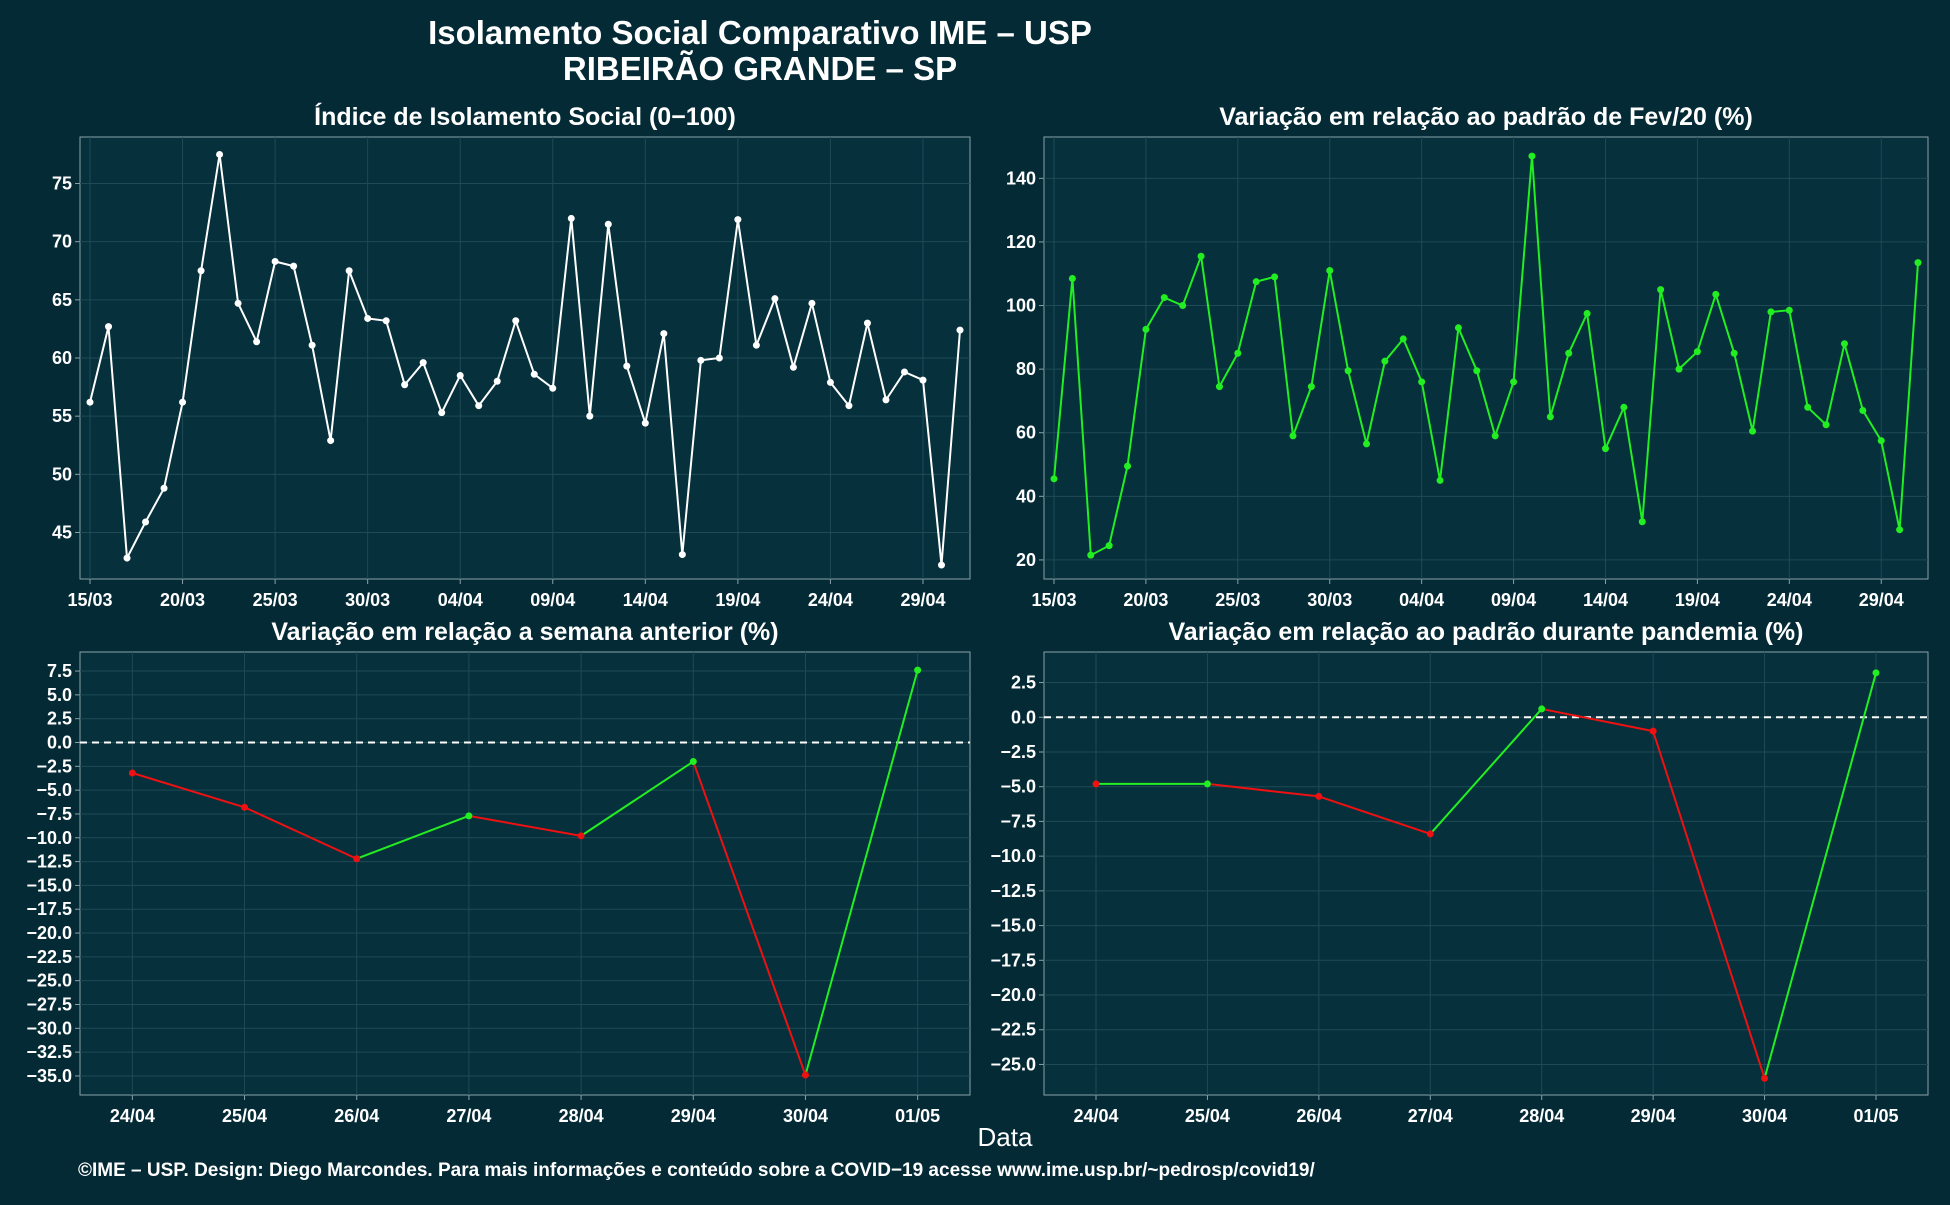 Image resolution: width=1950 pixels, height=1205 pixels. What do you see at coordinates (54, 814) in the screenshot?
I see `y-tick-label: −7.5` at bounding box center [54, 814].